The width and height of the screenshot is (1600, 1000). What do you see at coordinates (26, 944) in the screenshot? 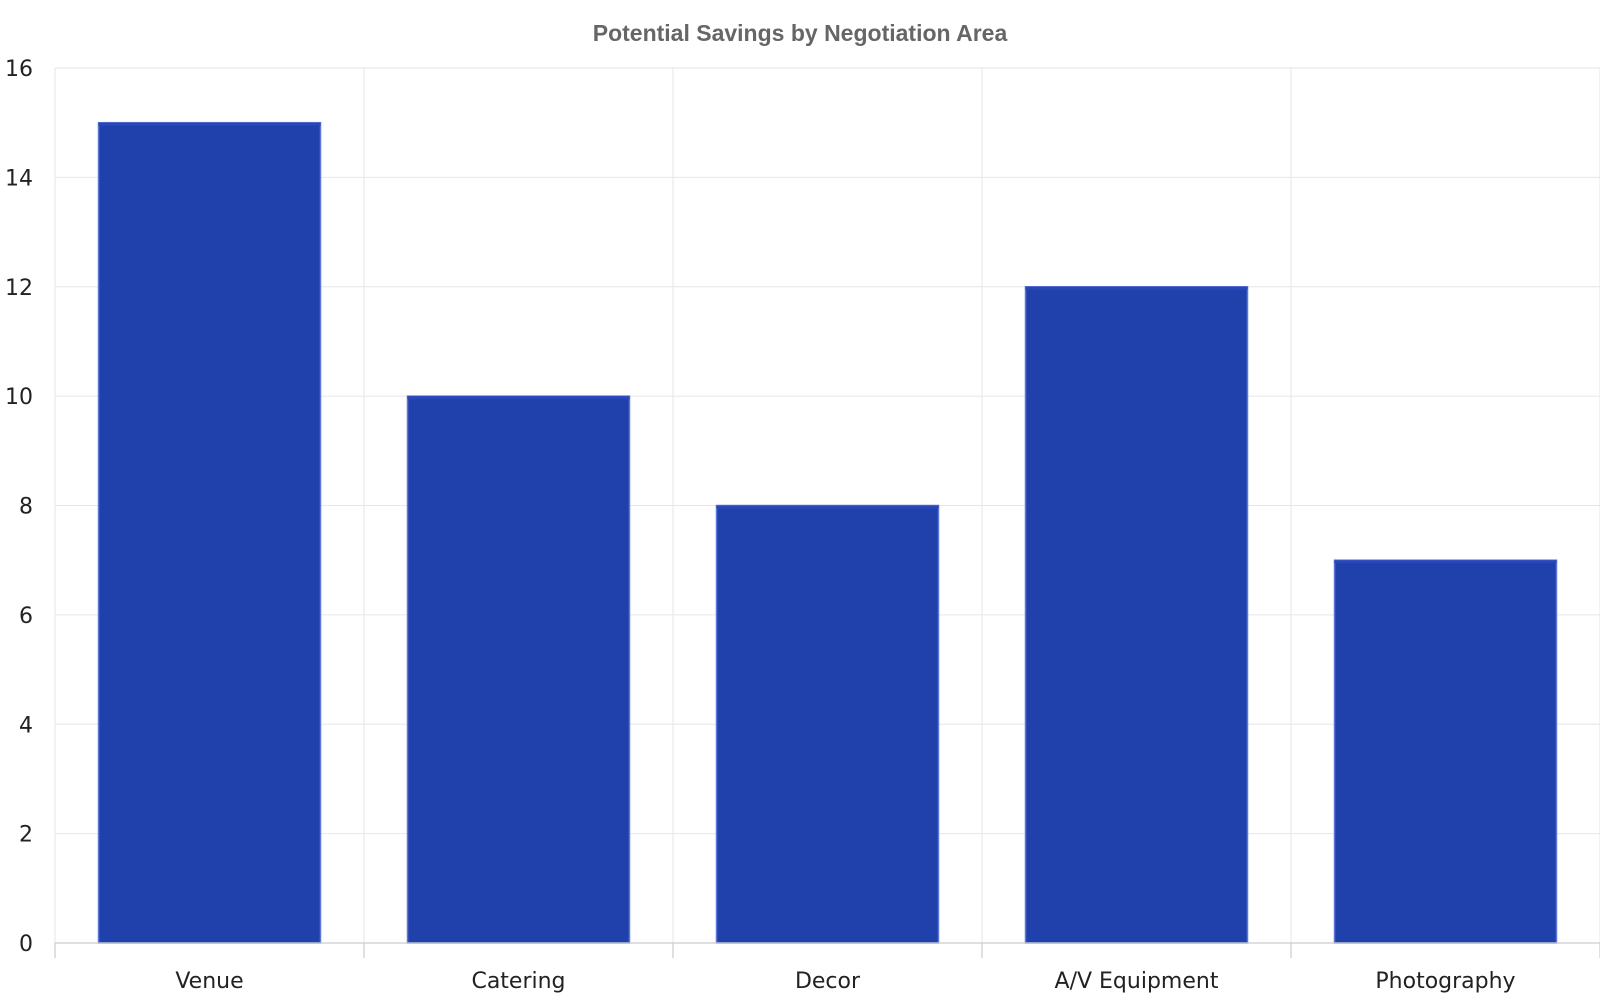
I see `y-tick-label: 0` at bounding box center [26, 944].